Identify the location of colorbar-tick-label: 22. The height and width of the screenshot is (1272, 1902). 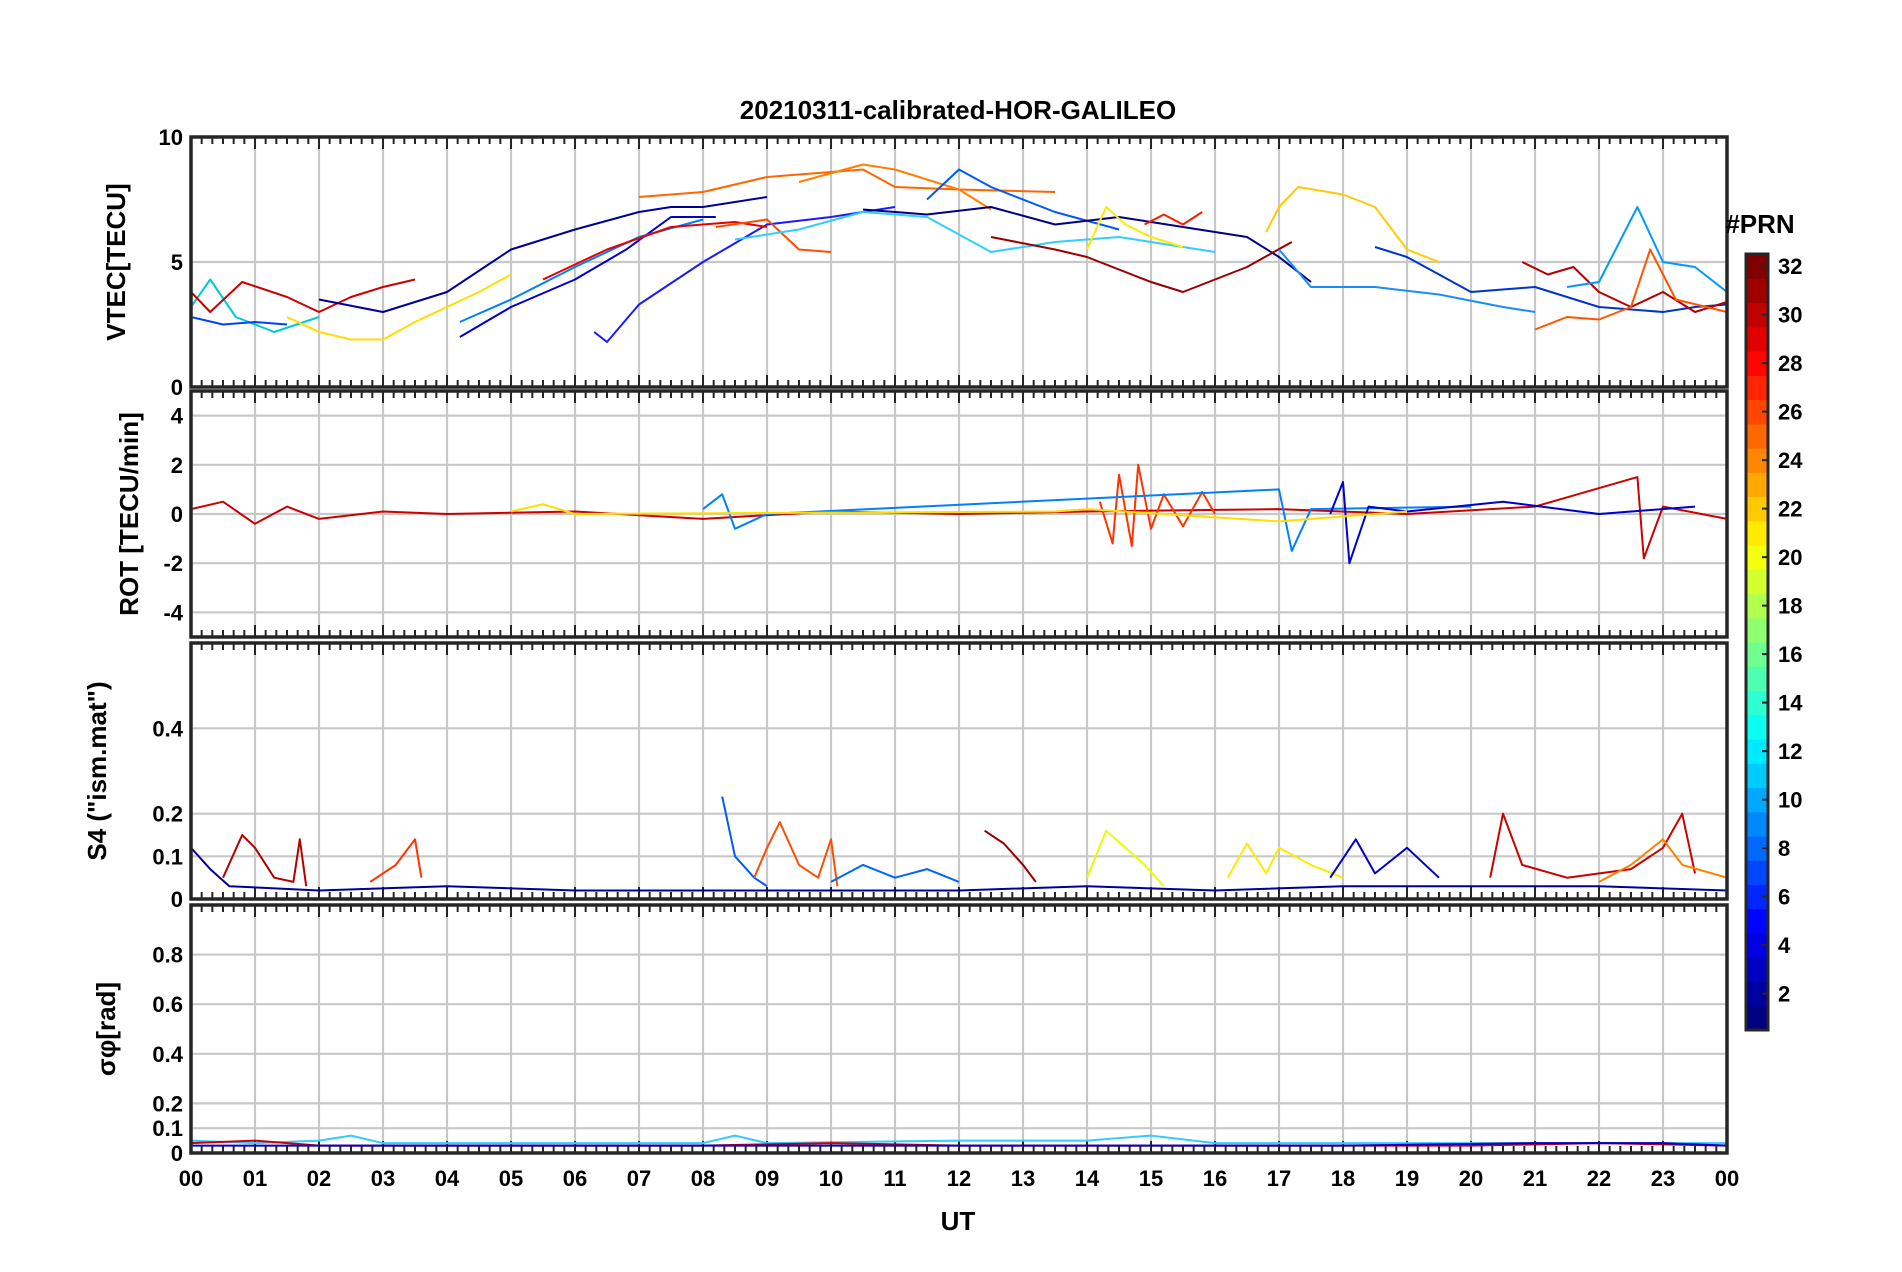
(1790, 509).